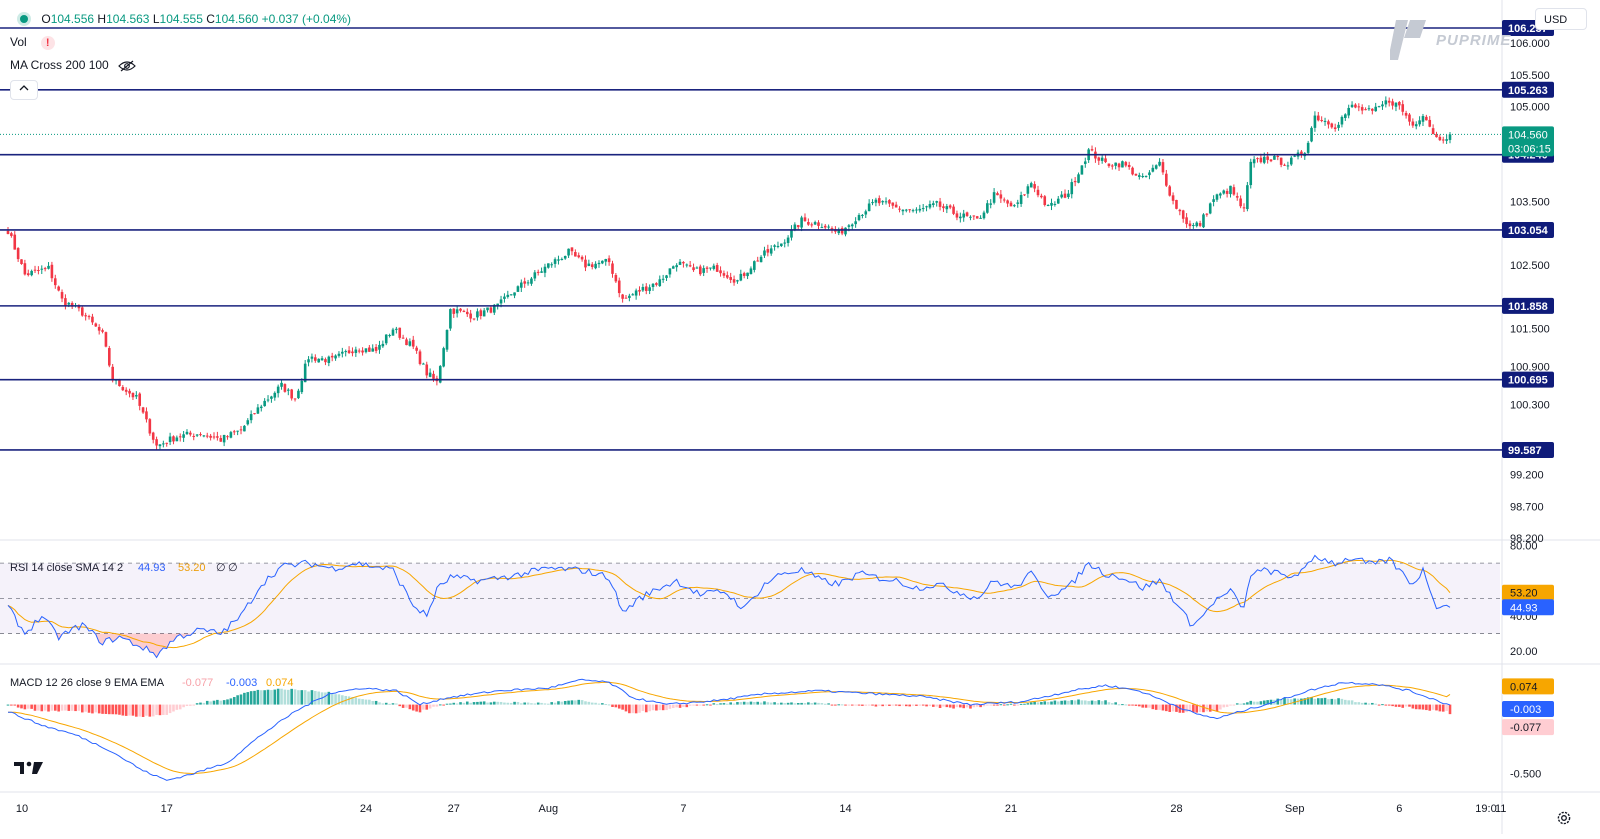 The width and height of the screenshot is (1600, 839). What do you see at coordinates (1530, 44) in the screenshot?
I see `price-tick-label: 106.000` at bounding box center [1530, 44].